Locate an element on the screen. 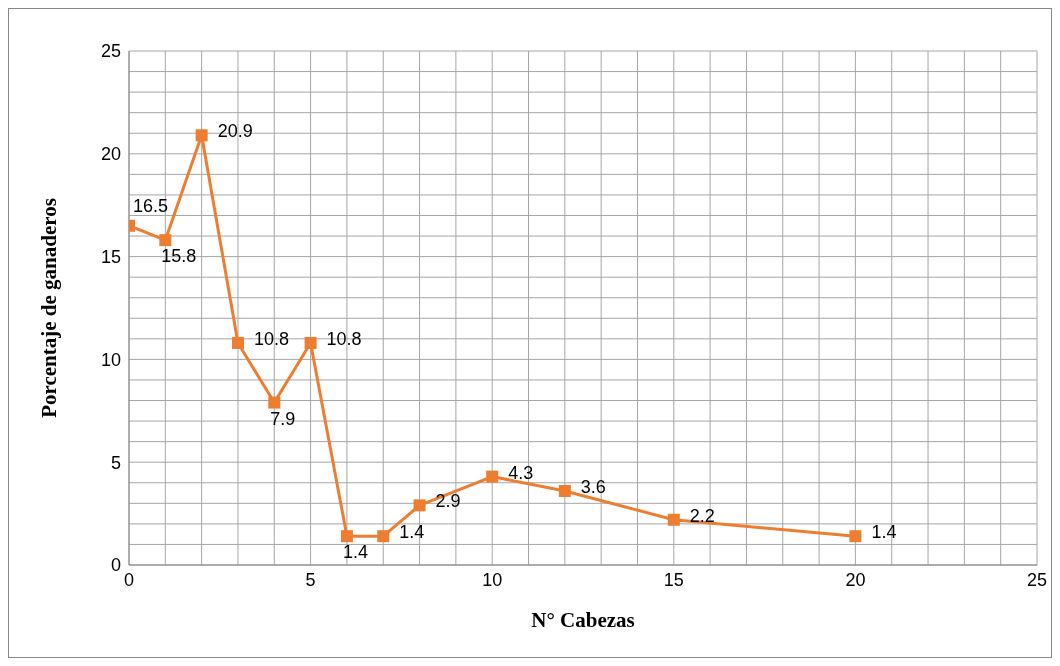 This screenshot has height=666, width=1060. y-tick-label: 20 is located at coordinates (110, 154).